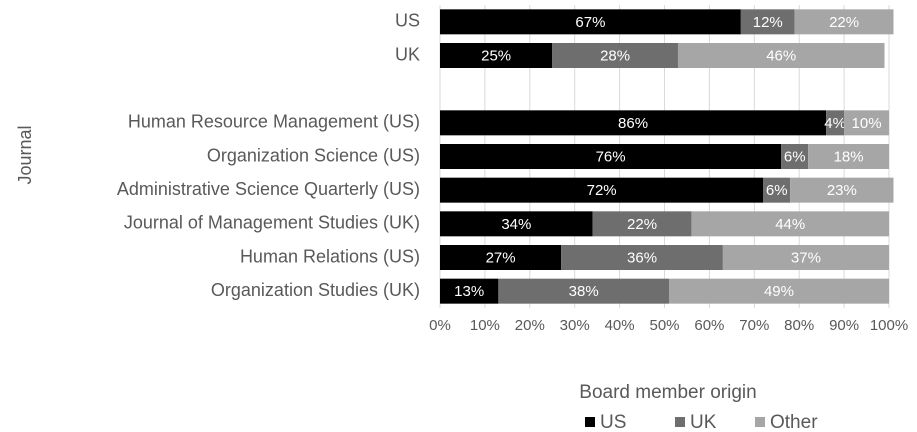 The width and height of the screenshot is (917, 432). Describe the element at coordinates (274, 122) in the screenshot. I see `y-tick-label: Human Resource Management (US)` at that location.